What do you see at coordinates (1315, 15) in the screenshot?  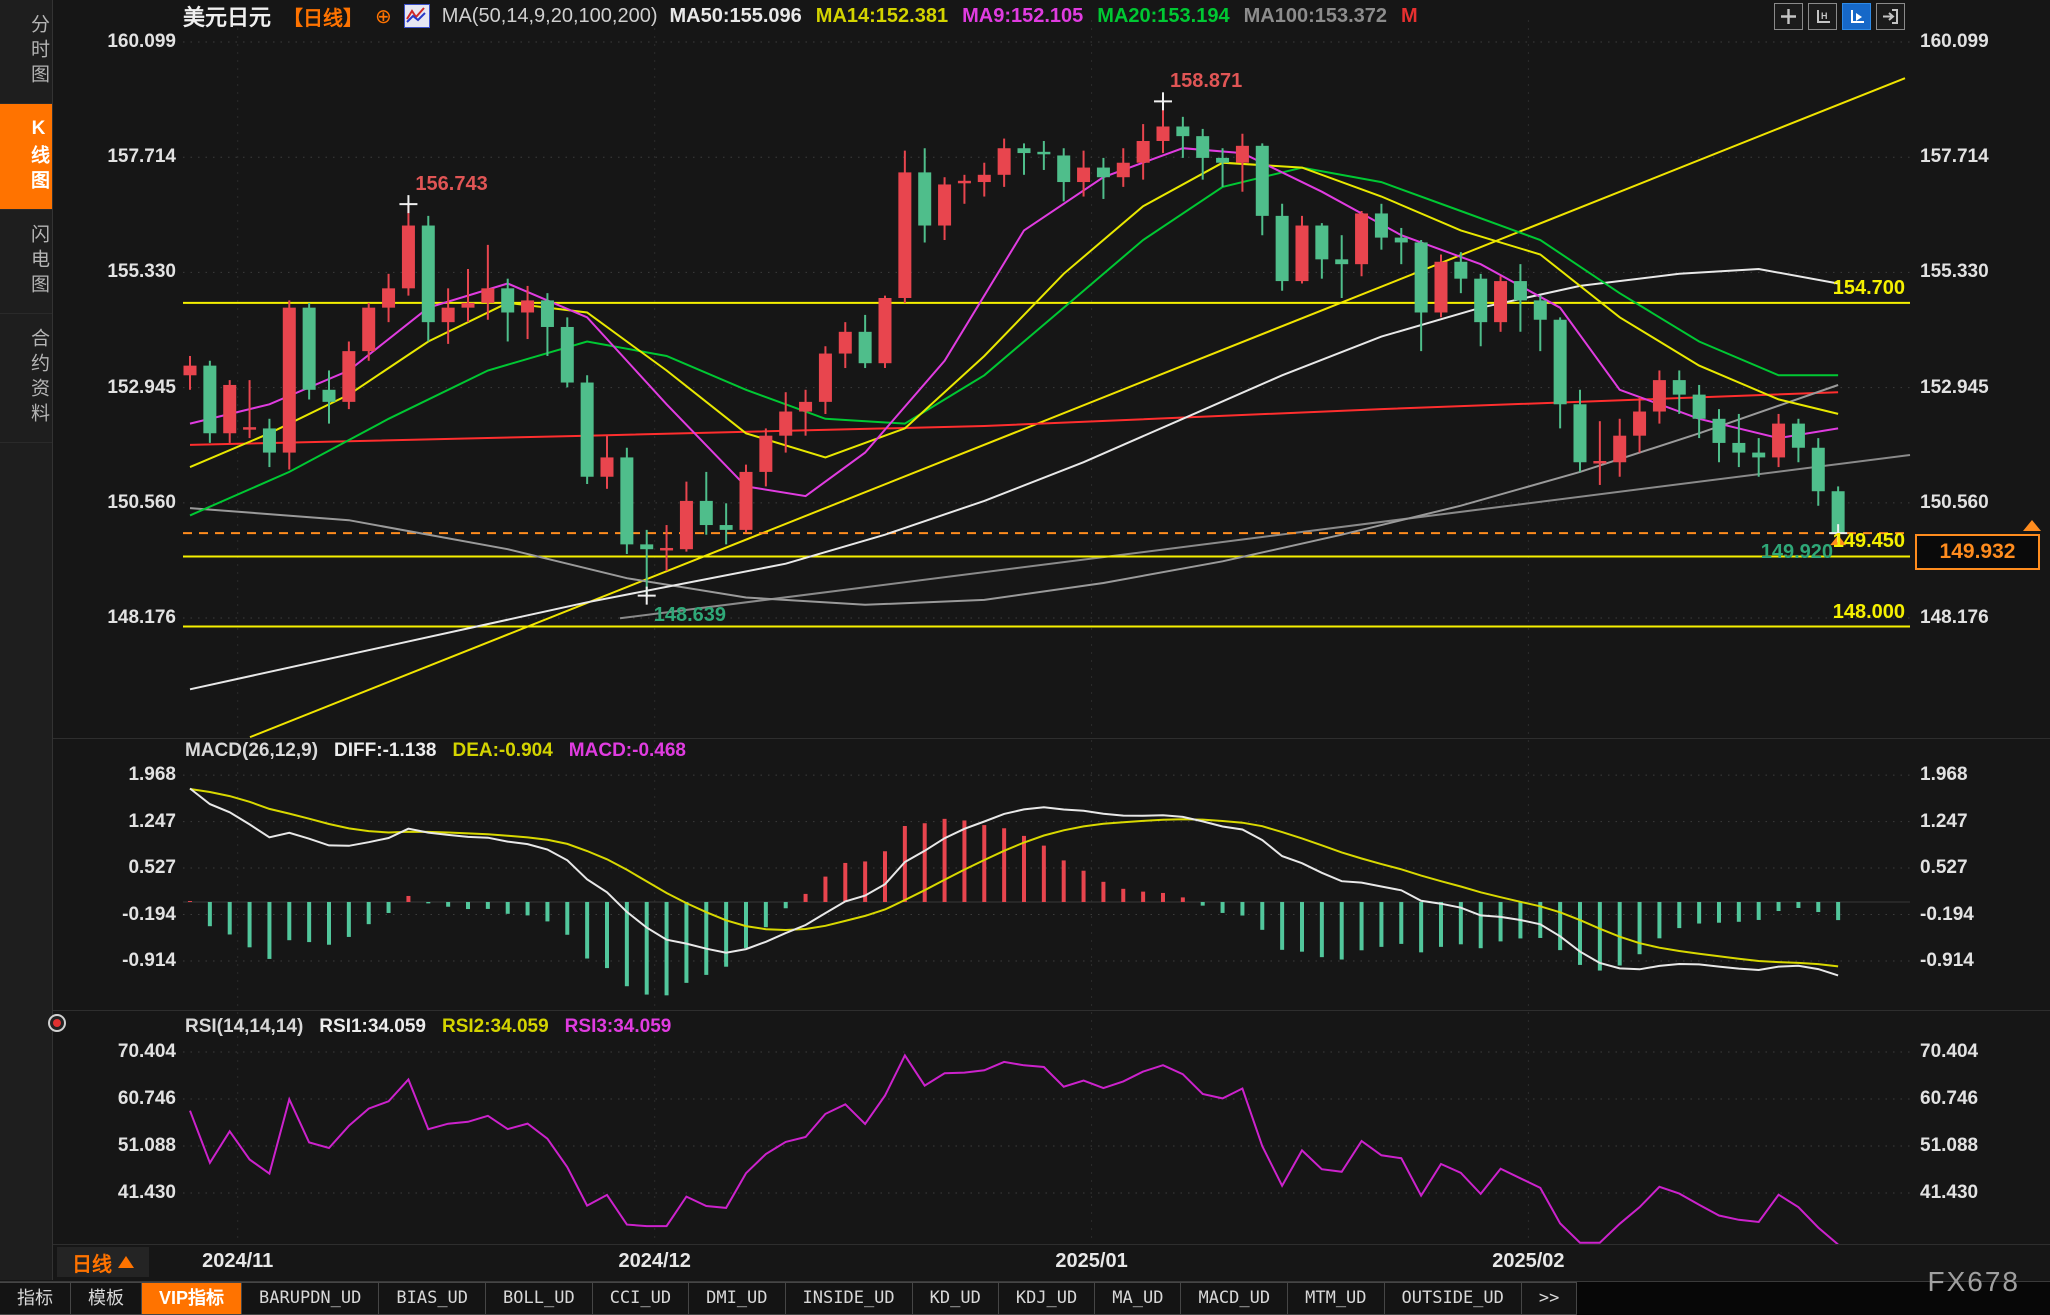 I see `ma-value-label: MA100:153.372` at bounding box center [1315, 15].